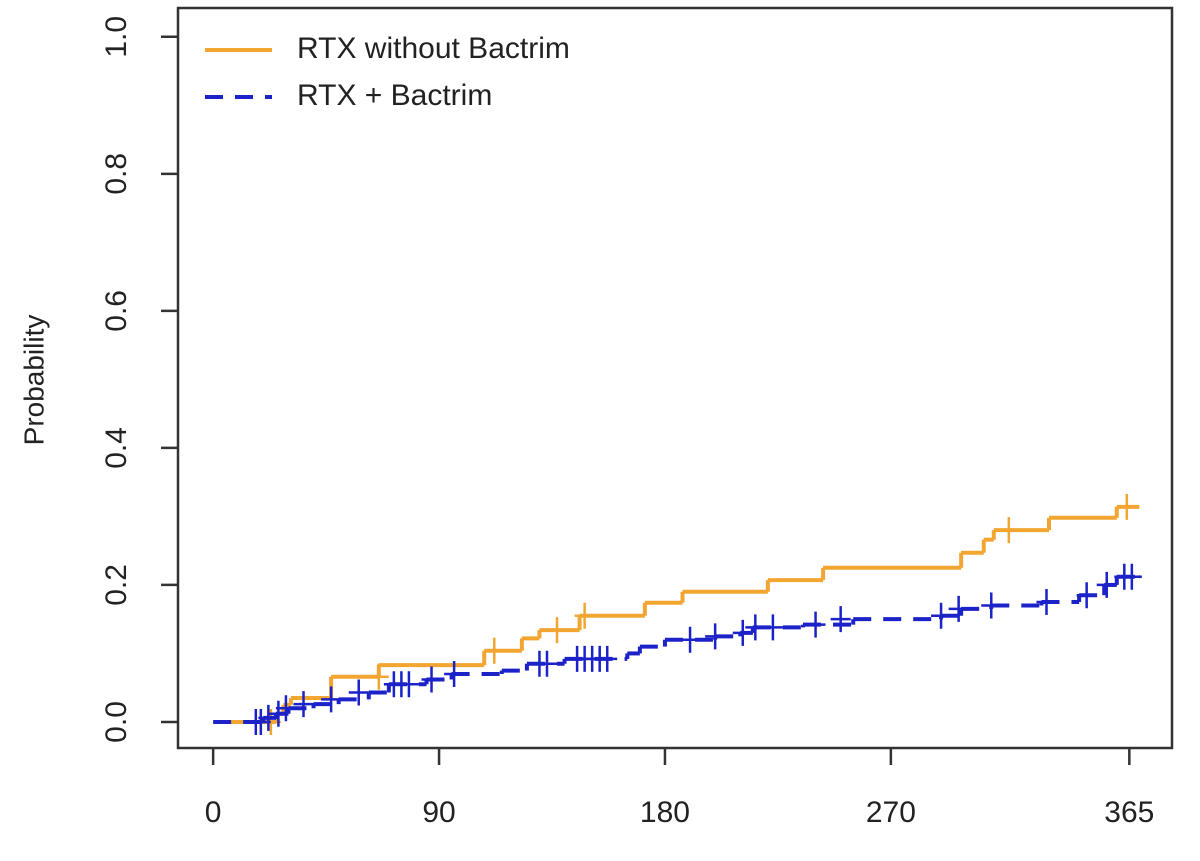 The height and width of the screenshot is (861, 1200). I want to click on x-tick-label: 270, so click(891, 812).